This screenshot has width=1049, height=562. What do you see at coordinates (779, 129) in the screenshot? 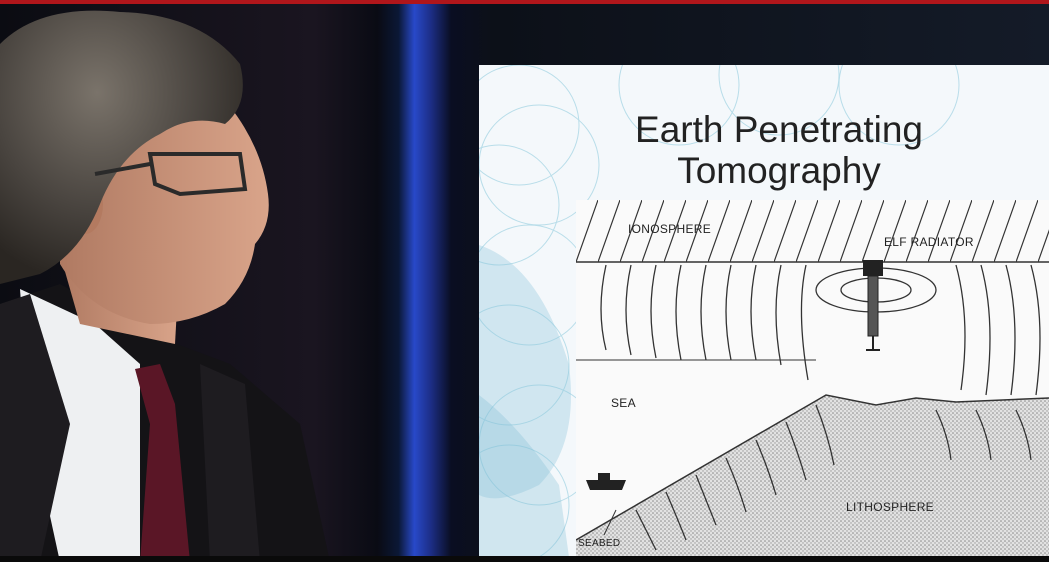
I see `slide-title-line-1: Earth Penetrating` at bounding box center [779, 129].